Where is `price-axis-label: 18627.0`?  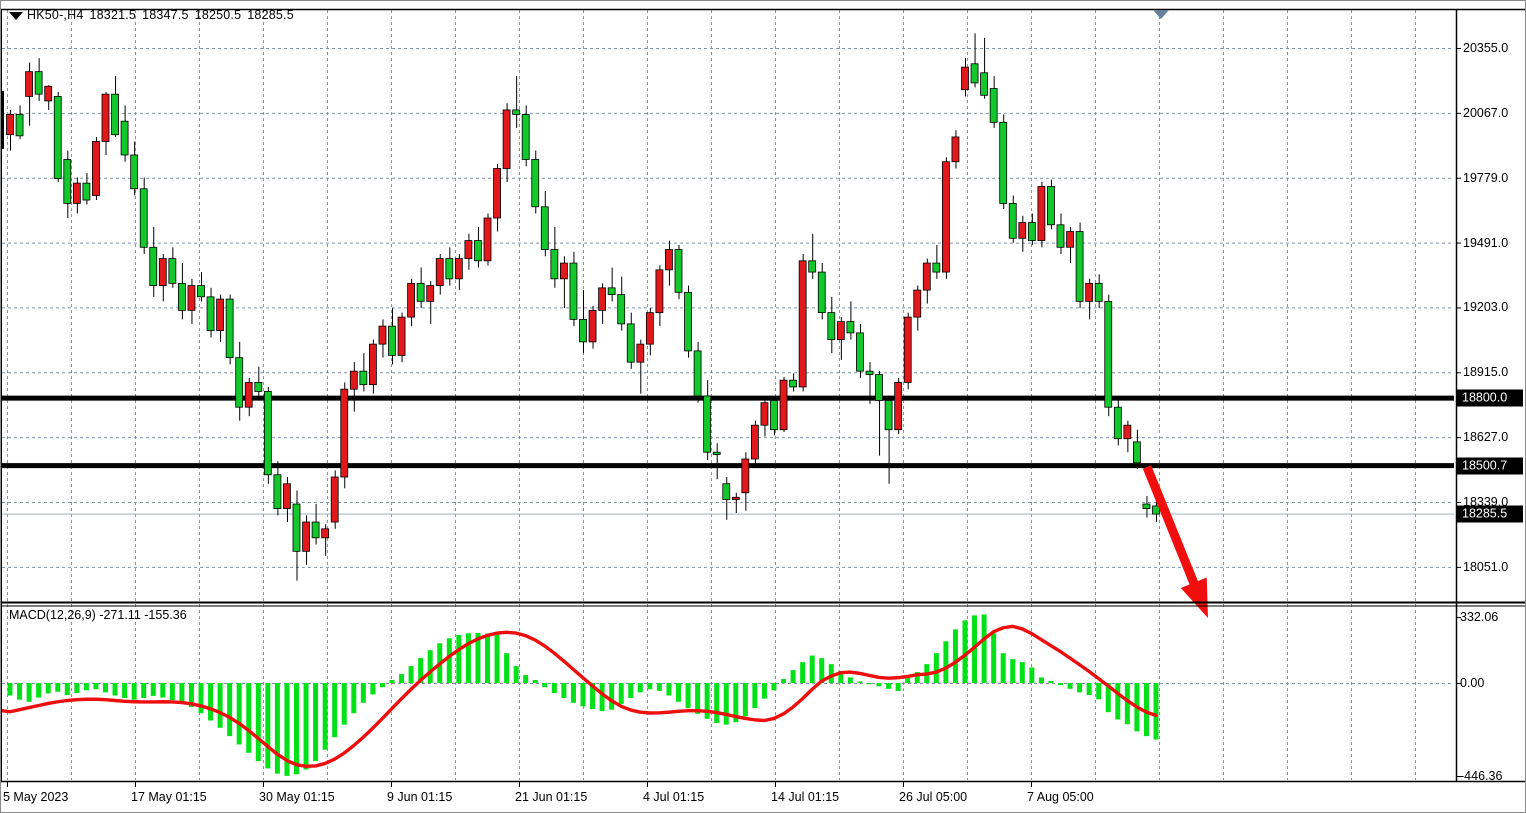 price-axis-label: 18627.0 is located at coordinates (1486, 437).